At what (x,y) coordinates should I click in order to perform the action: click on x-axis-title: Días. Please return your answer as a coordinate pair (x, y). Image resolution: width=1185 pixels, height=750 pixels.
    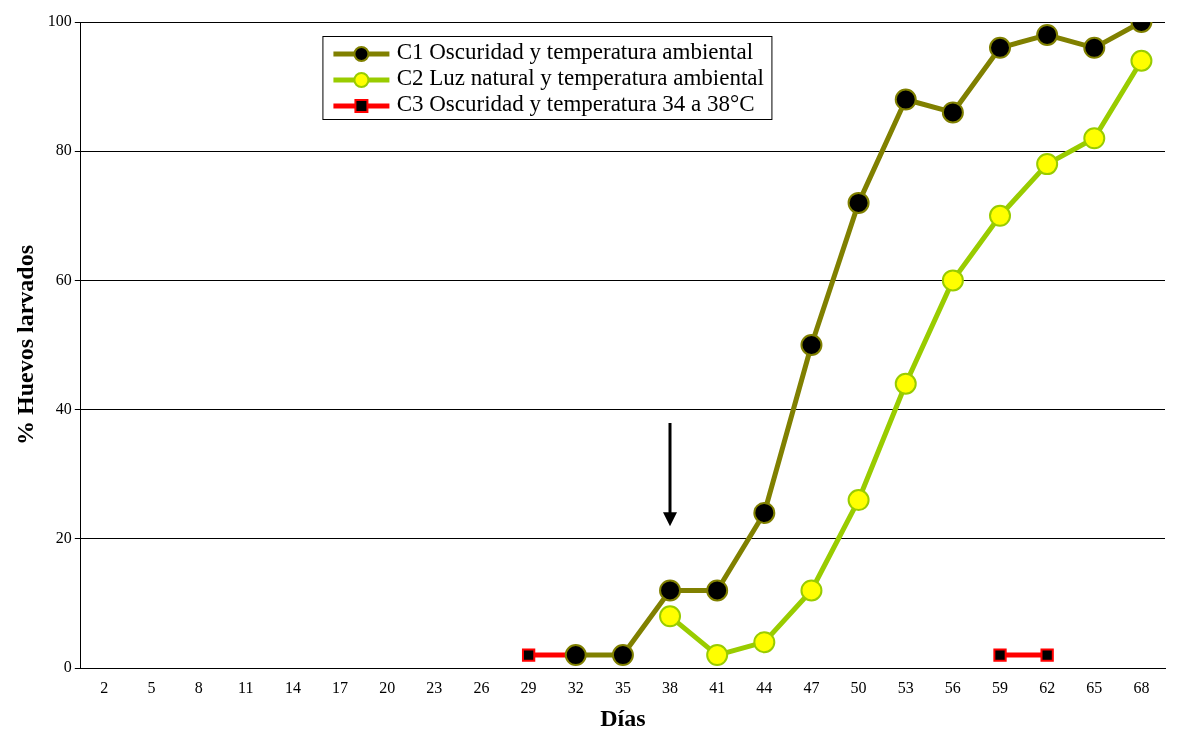
    Looking at the image, I should click on (623, 717).